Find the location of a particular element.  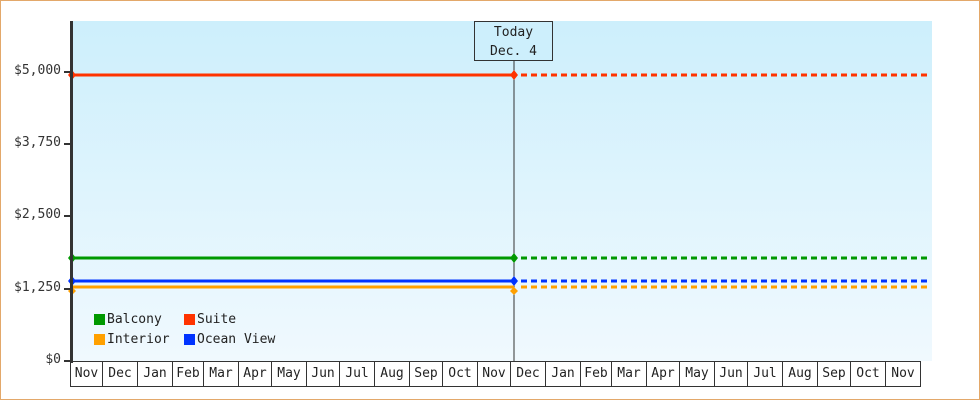

y-axis is located at coordinates (71, 192).